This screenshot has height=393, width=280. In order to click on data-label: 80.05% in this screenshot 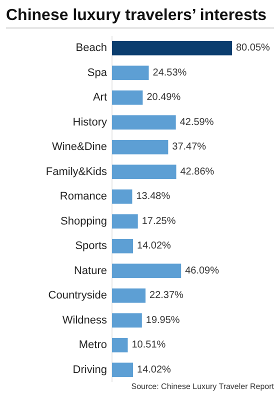, I will do `click(253, 48)`.